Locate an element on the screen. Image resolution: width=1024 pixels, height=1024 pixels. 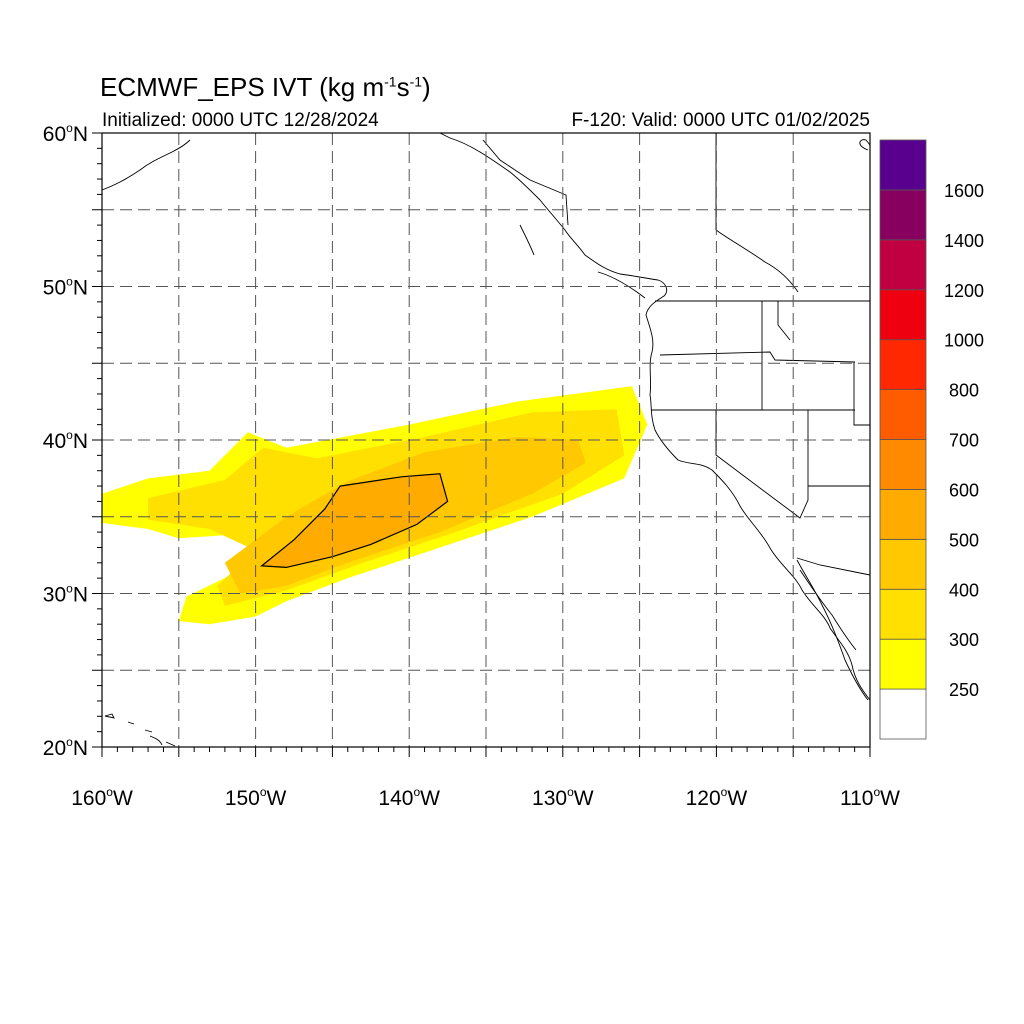
coastline-baja is located at coordinates (832, 630).